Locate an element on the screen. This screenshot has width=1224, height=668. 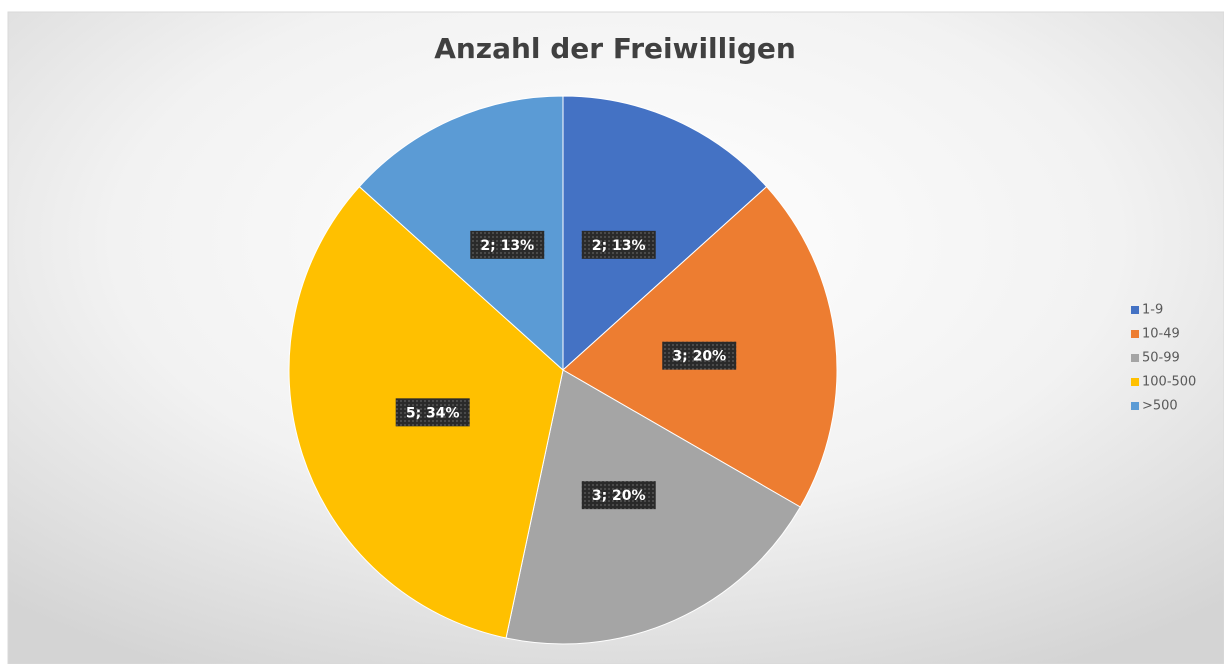
legend-label: 10-49 is located at coordinates (1161, 334).